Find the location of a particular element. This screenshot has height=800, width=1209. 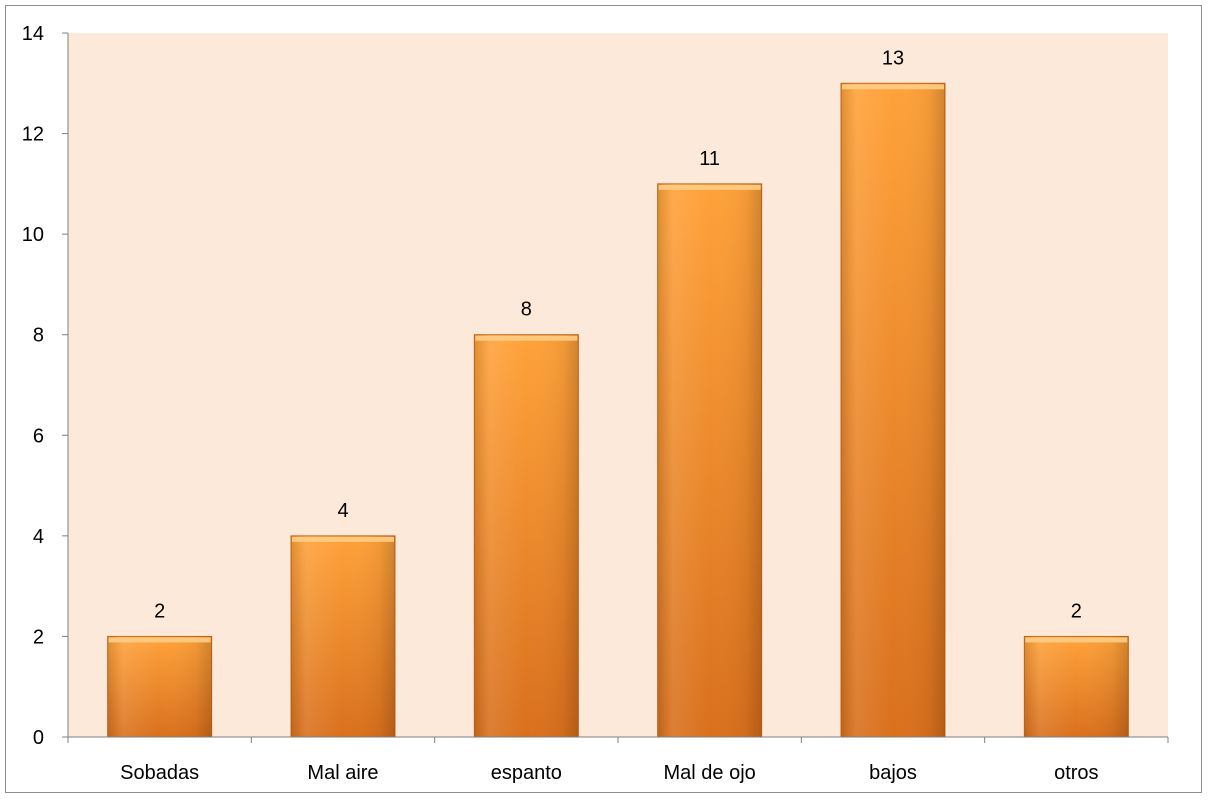

bar-sobadas is located at coordinates (160, 686).